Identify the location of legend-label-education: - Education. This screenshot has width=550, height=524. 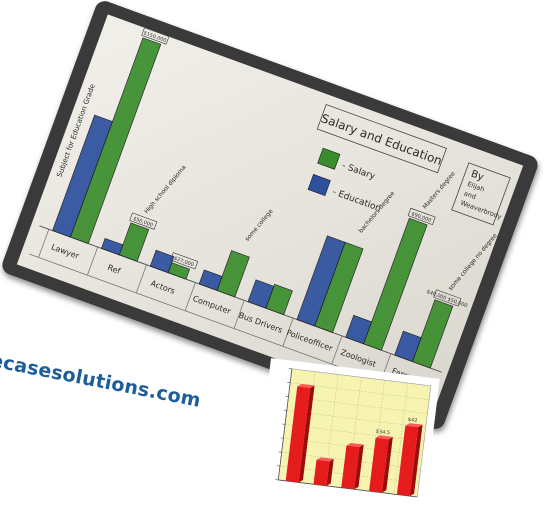
(356, 200).